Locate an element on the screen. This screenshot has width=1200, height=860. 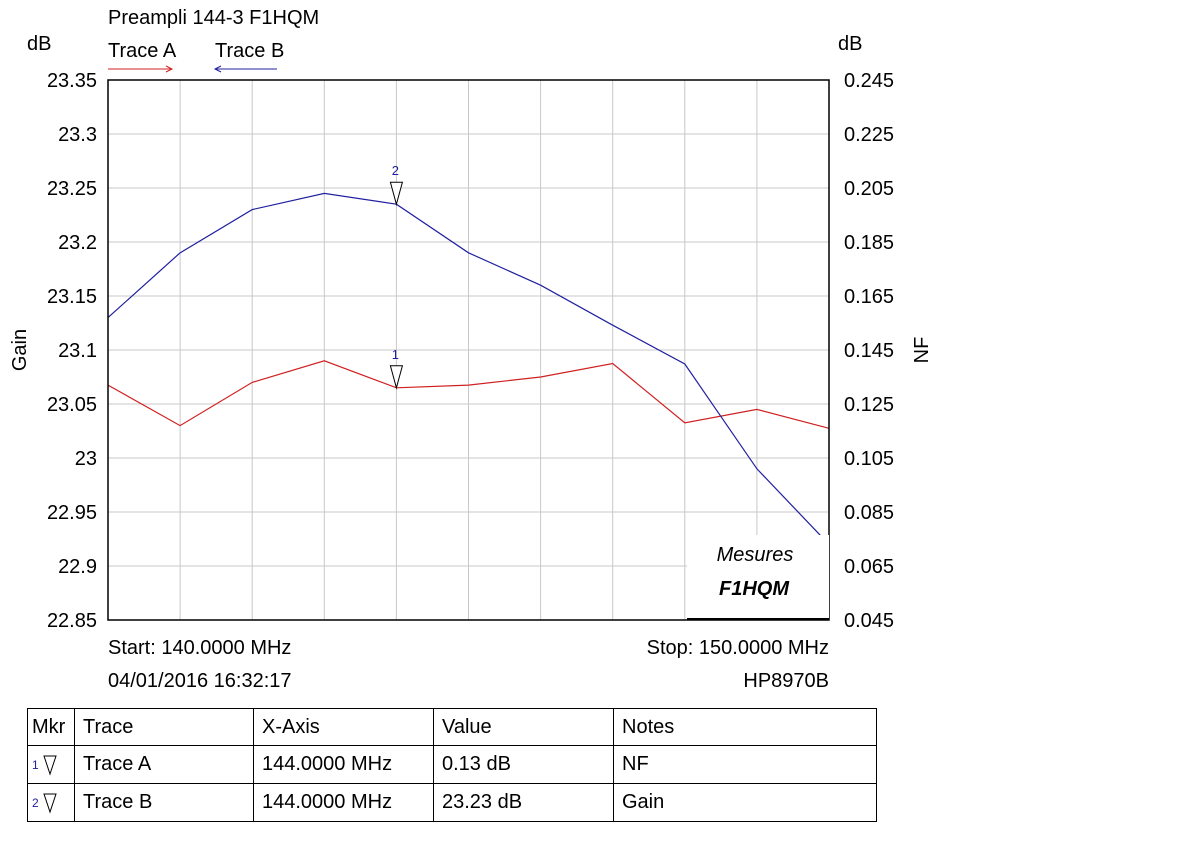
right-tick-label: 0.105 is located at coordinates (869, 459).